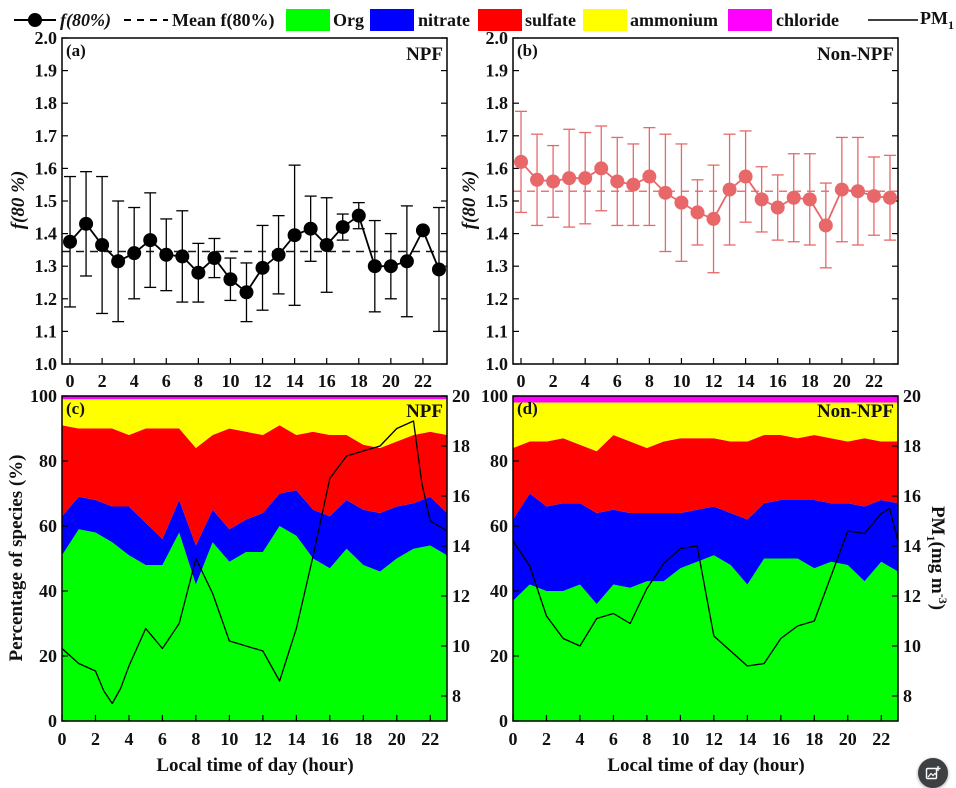  I want to click on x-tick-label: 20, so click(391, 381).